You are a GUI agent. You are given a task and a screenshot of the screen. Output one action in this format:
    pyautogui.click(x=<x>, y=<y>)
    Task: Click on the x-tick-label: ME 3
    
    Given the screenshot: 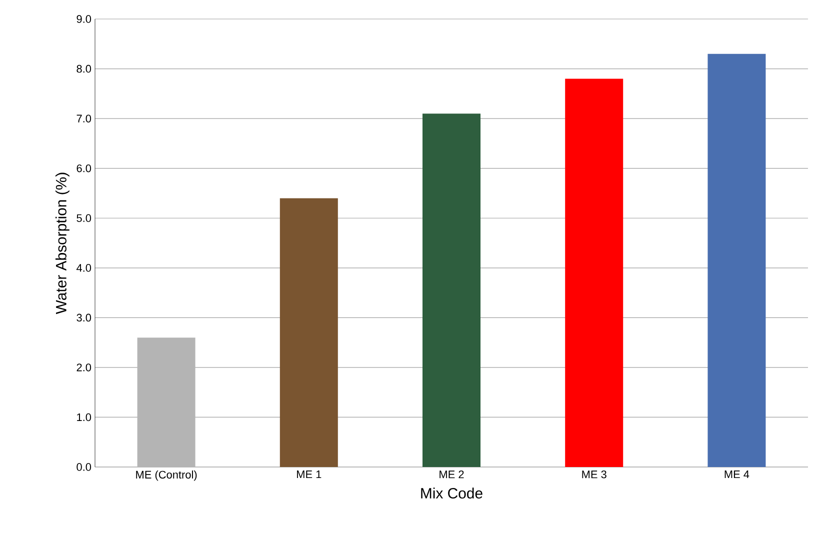 What is the action you would take?
    pyautogui.click(x=594, y=474)
    